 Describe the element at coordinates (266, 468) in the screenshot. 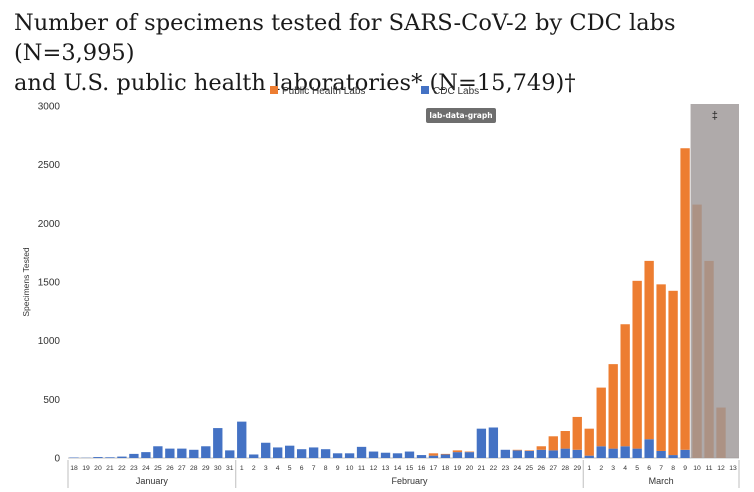

I see `x-tick-label: 3` at that location.